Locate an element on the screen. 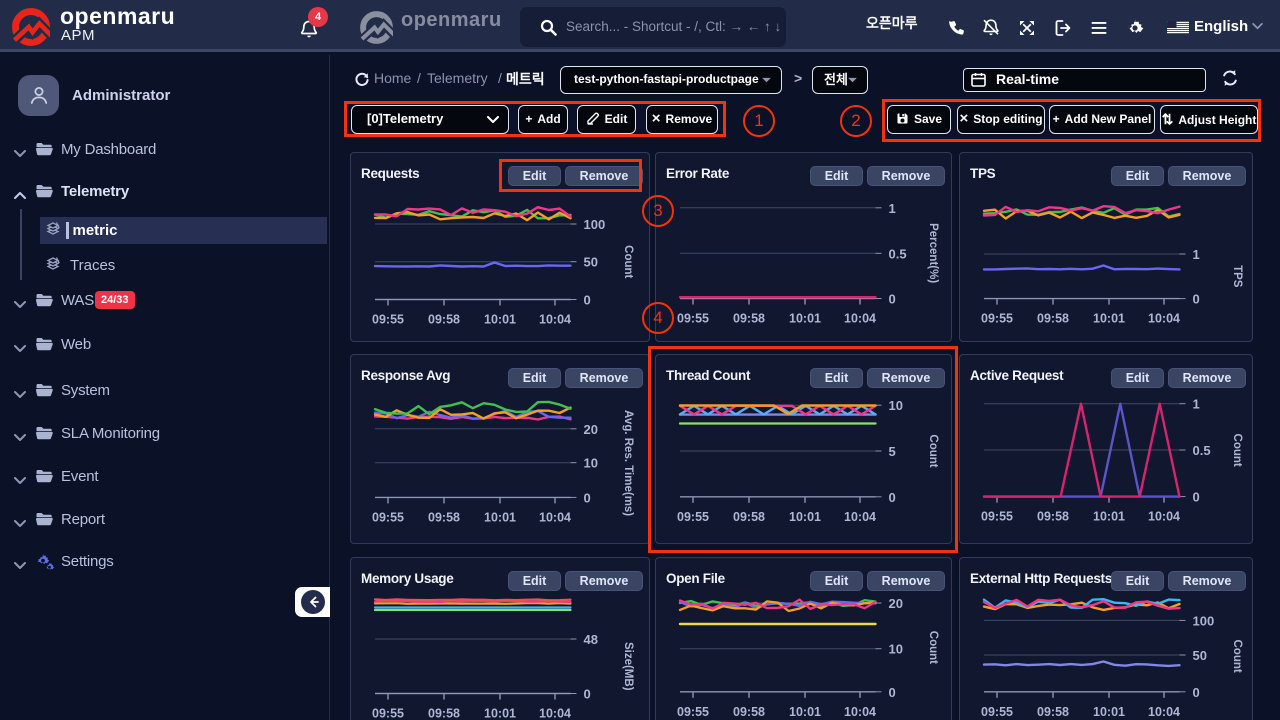  svg-text: 48 is located at coordinates (591, 639).